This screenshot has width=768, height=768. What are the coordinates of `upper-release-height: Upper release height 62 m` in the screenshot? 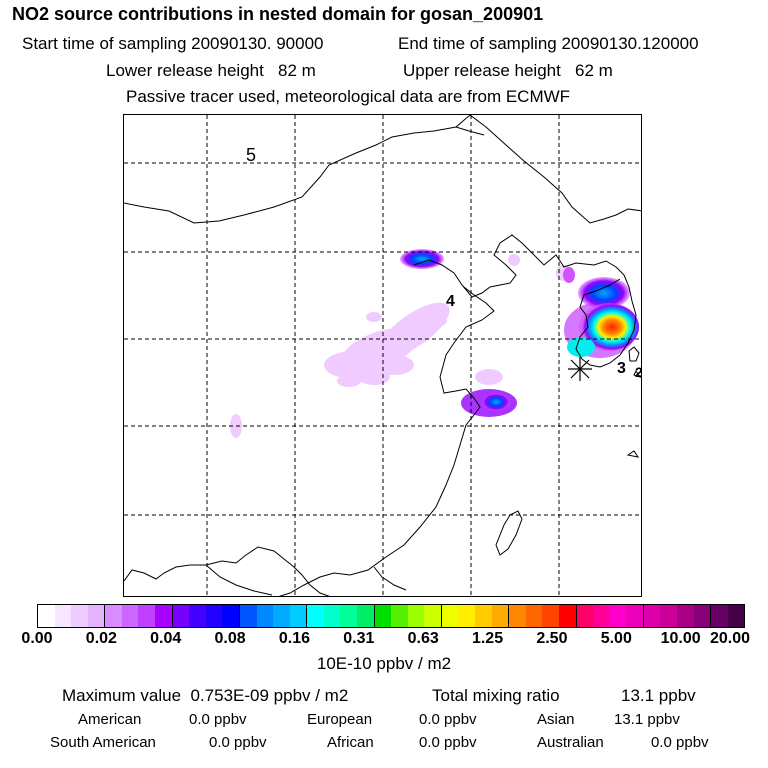 It's located at (508, 70).